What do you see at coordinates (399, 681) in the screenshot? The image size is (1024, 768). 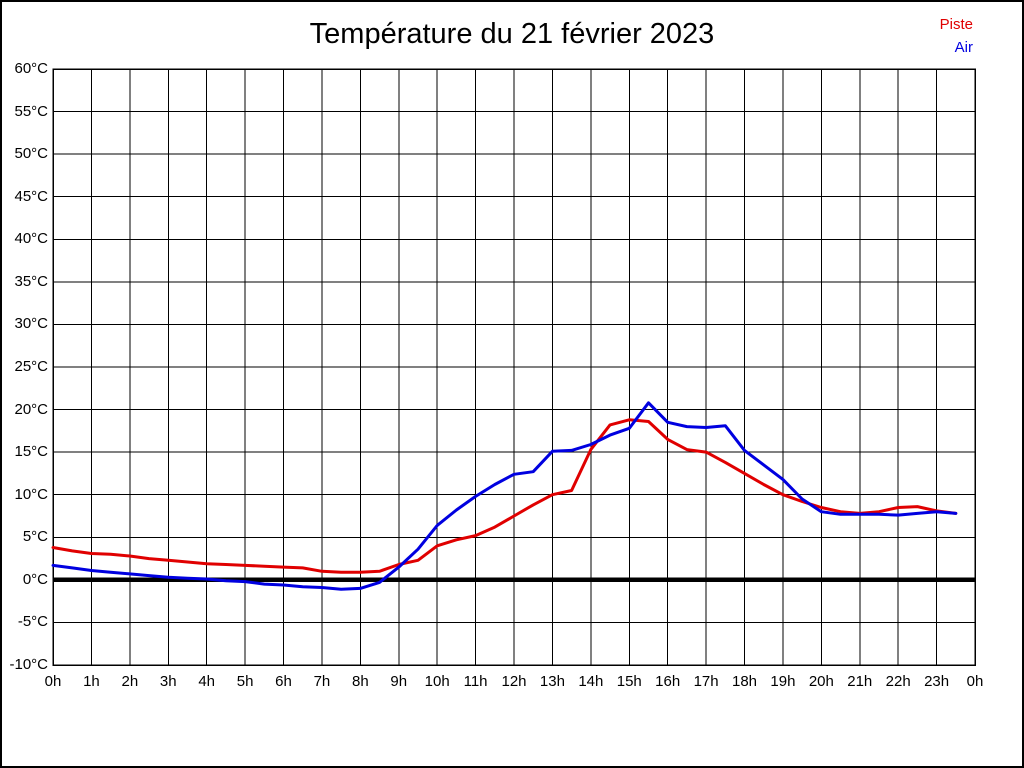 I see `x-tick-label: 9h` at bounding box center [399, 681].